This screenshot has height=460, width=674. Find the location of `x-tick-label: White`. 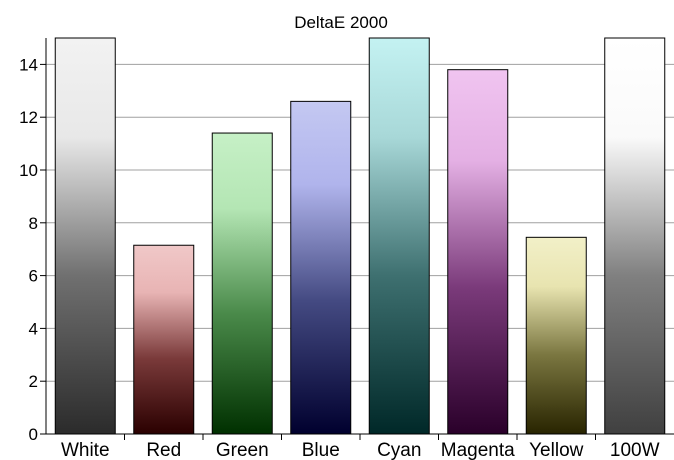

x-tick-label: White is located at coordinates (85, 450).